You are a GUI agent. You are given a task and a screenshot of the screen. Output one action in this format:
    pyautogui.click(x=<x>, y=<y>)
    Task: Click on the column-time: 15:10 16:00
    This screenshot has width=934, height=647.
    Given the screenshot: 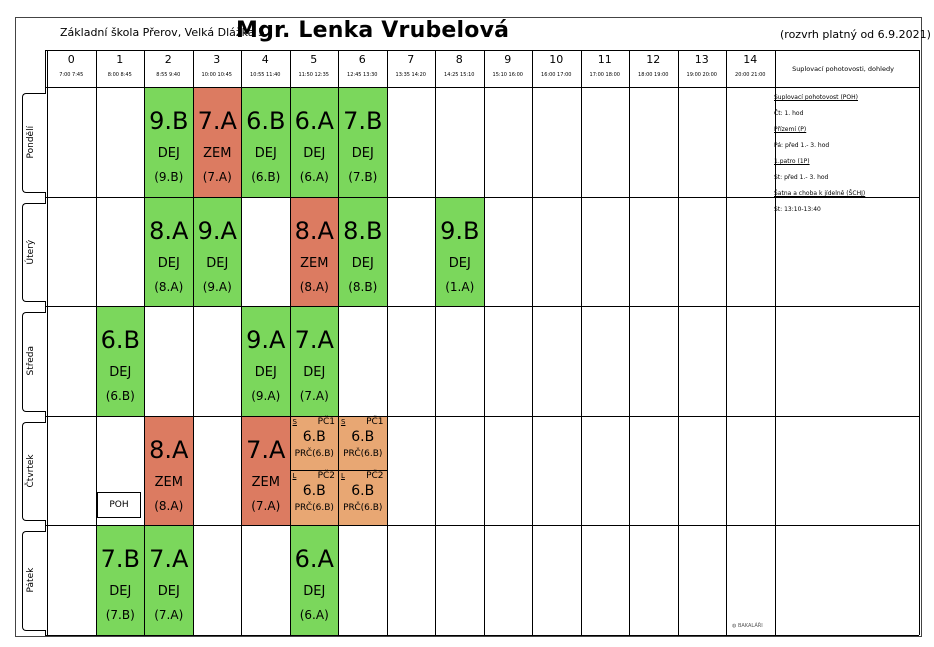 What is the action you would take?
    pyautogui.click(x=507, y=75)
    